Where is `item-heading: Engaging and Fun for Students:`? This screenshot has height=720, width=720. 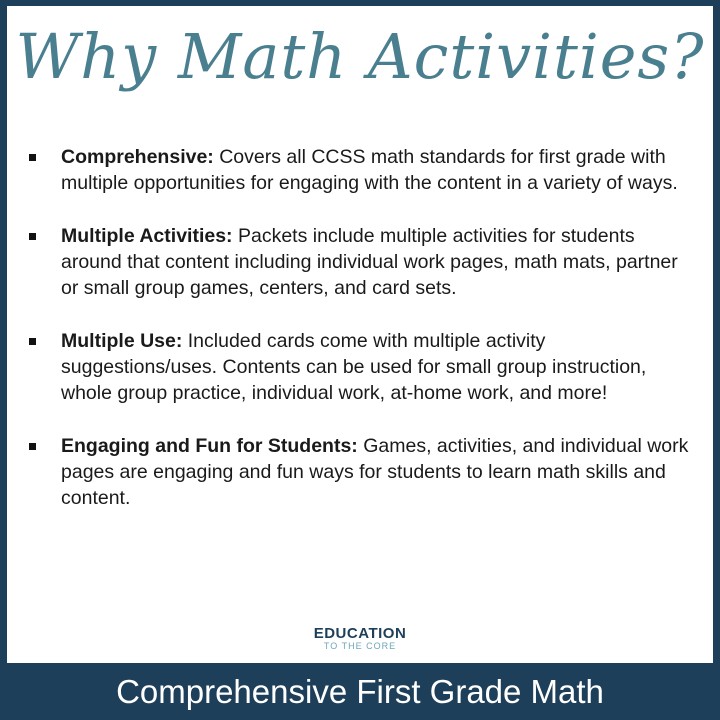 item-heading: Engaging and Fun for Students: is located at coordinates (209, 446).